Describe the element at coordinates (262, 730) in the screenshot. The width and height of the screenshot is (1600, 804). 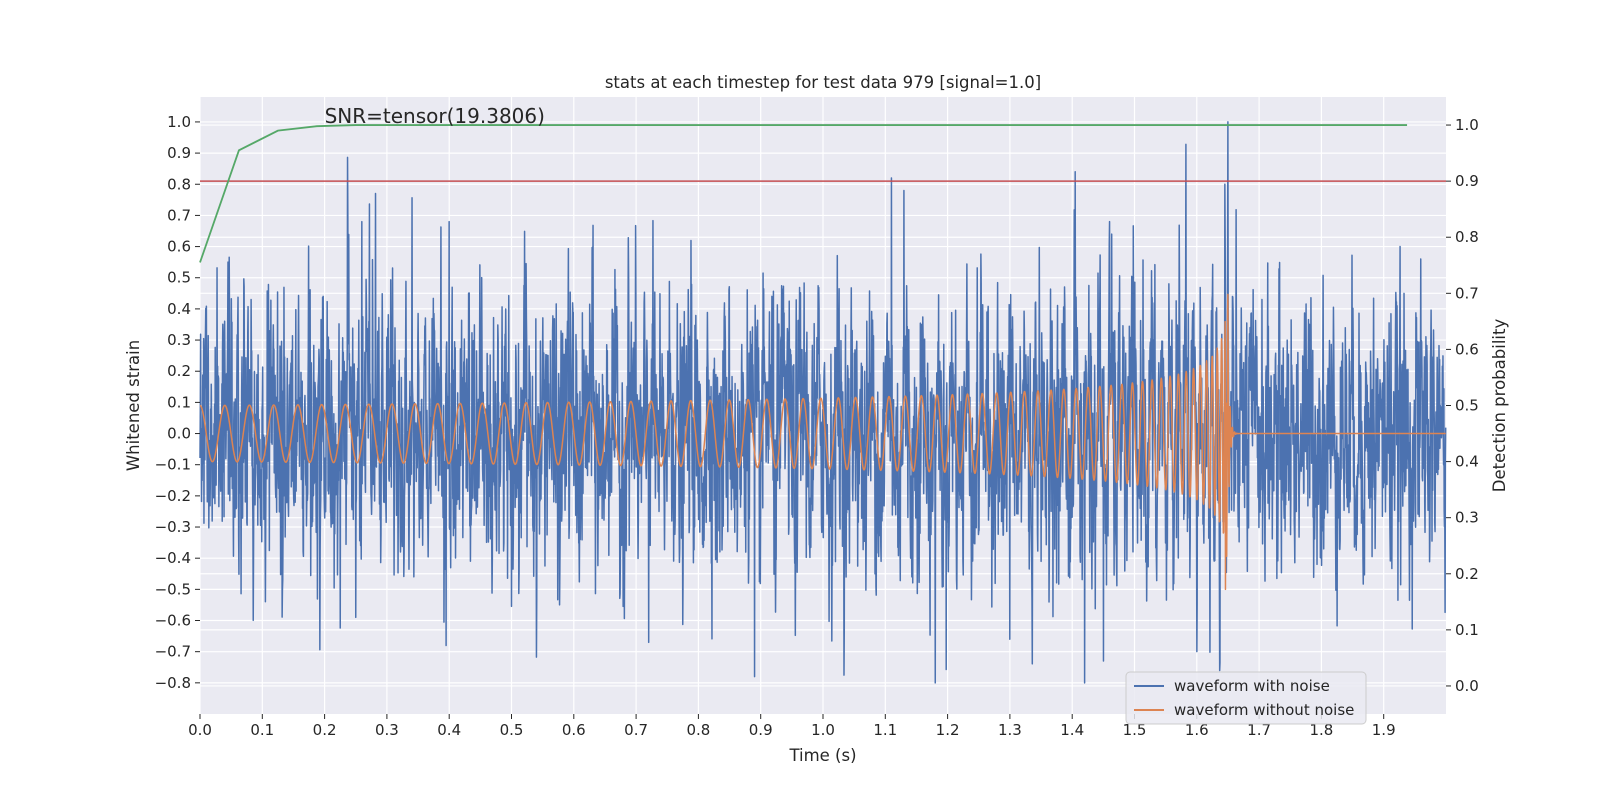
I see `x-tick-label: 0.1` at that location.